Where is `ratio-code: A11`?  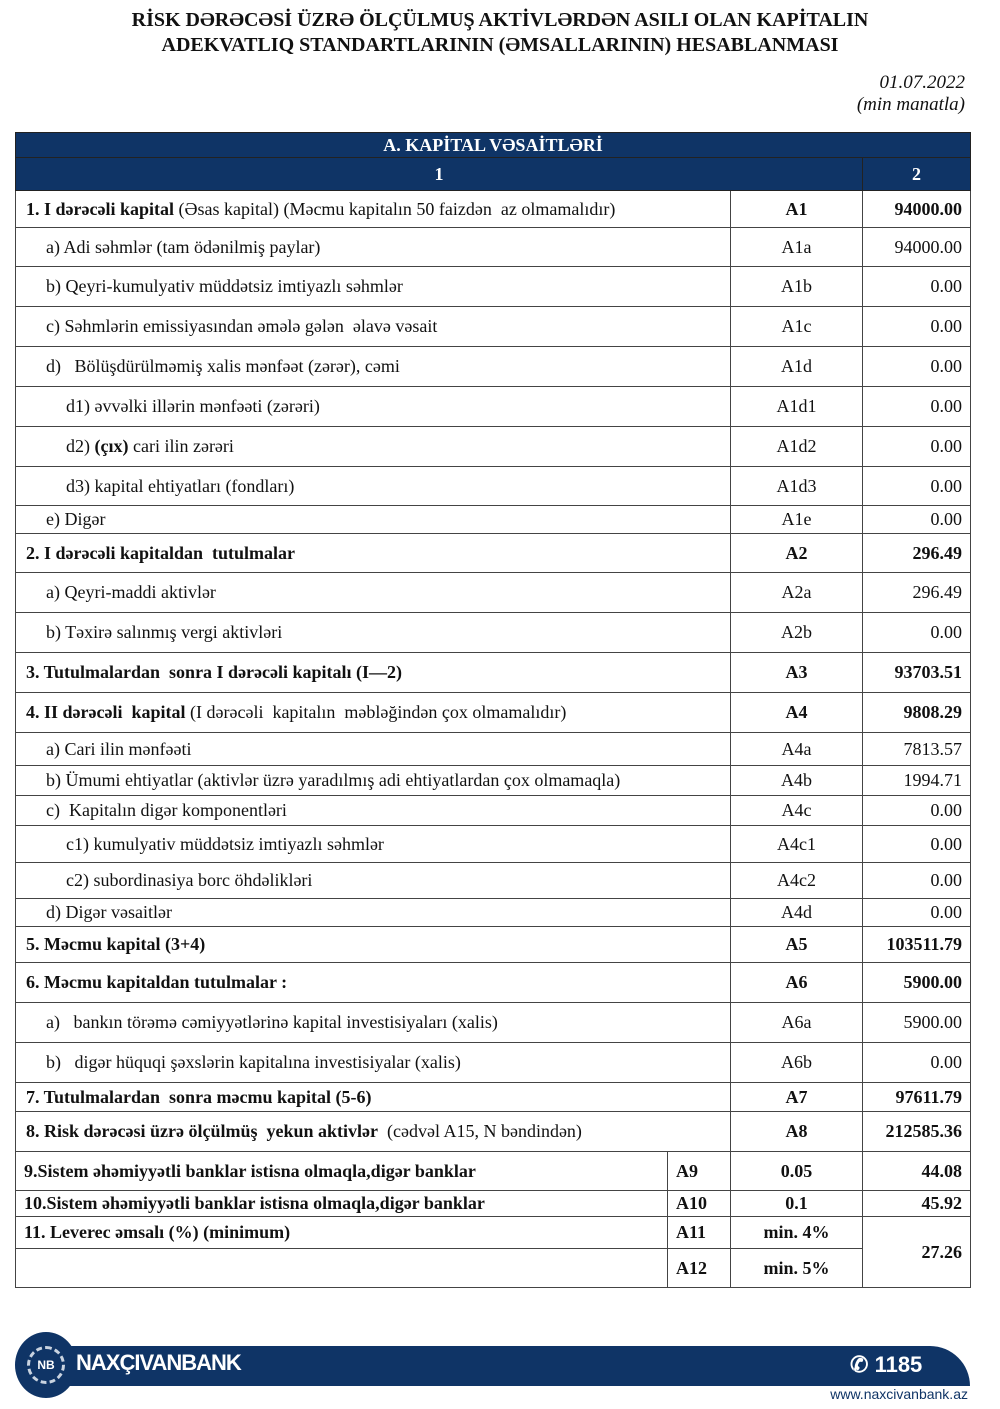 ratio-code: A11 is located at coordinates (699, 1232).